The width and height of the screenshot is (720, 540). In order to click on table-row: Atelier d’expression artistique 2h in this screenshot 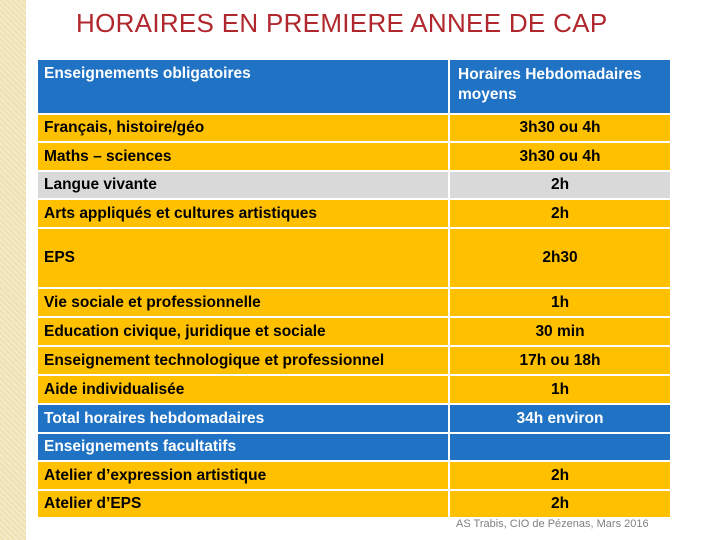, I will do `click(354, 475)`.